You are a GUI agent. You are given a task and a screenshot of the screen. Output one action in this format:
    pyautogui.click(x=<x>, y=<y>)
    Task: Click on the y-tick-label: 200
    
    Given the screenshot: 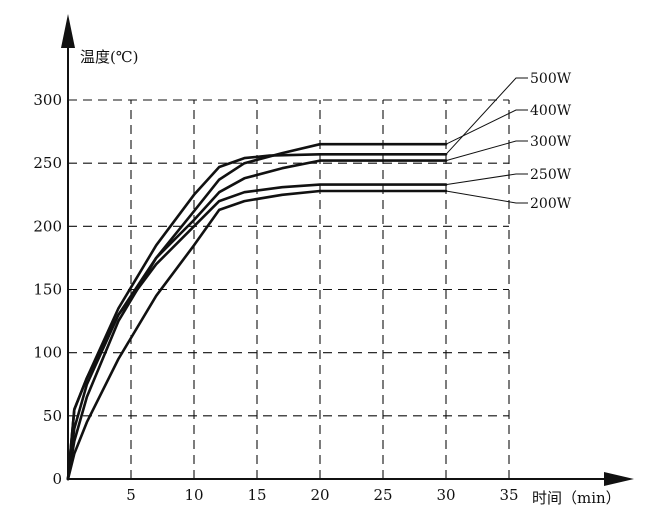 What is the action you would take?
    pyautogui.click(x=47, y=226)
    